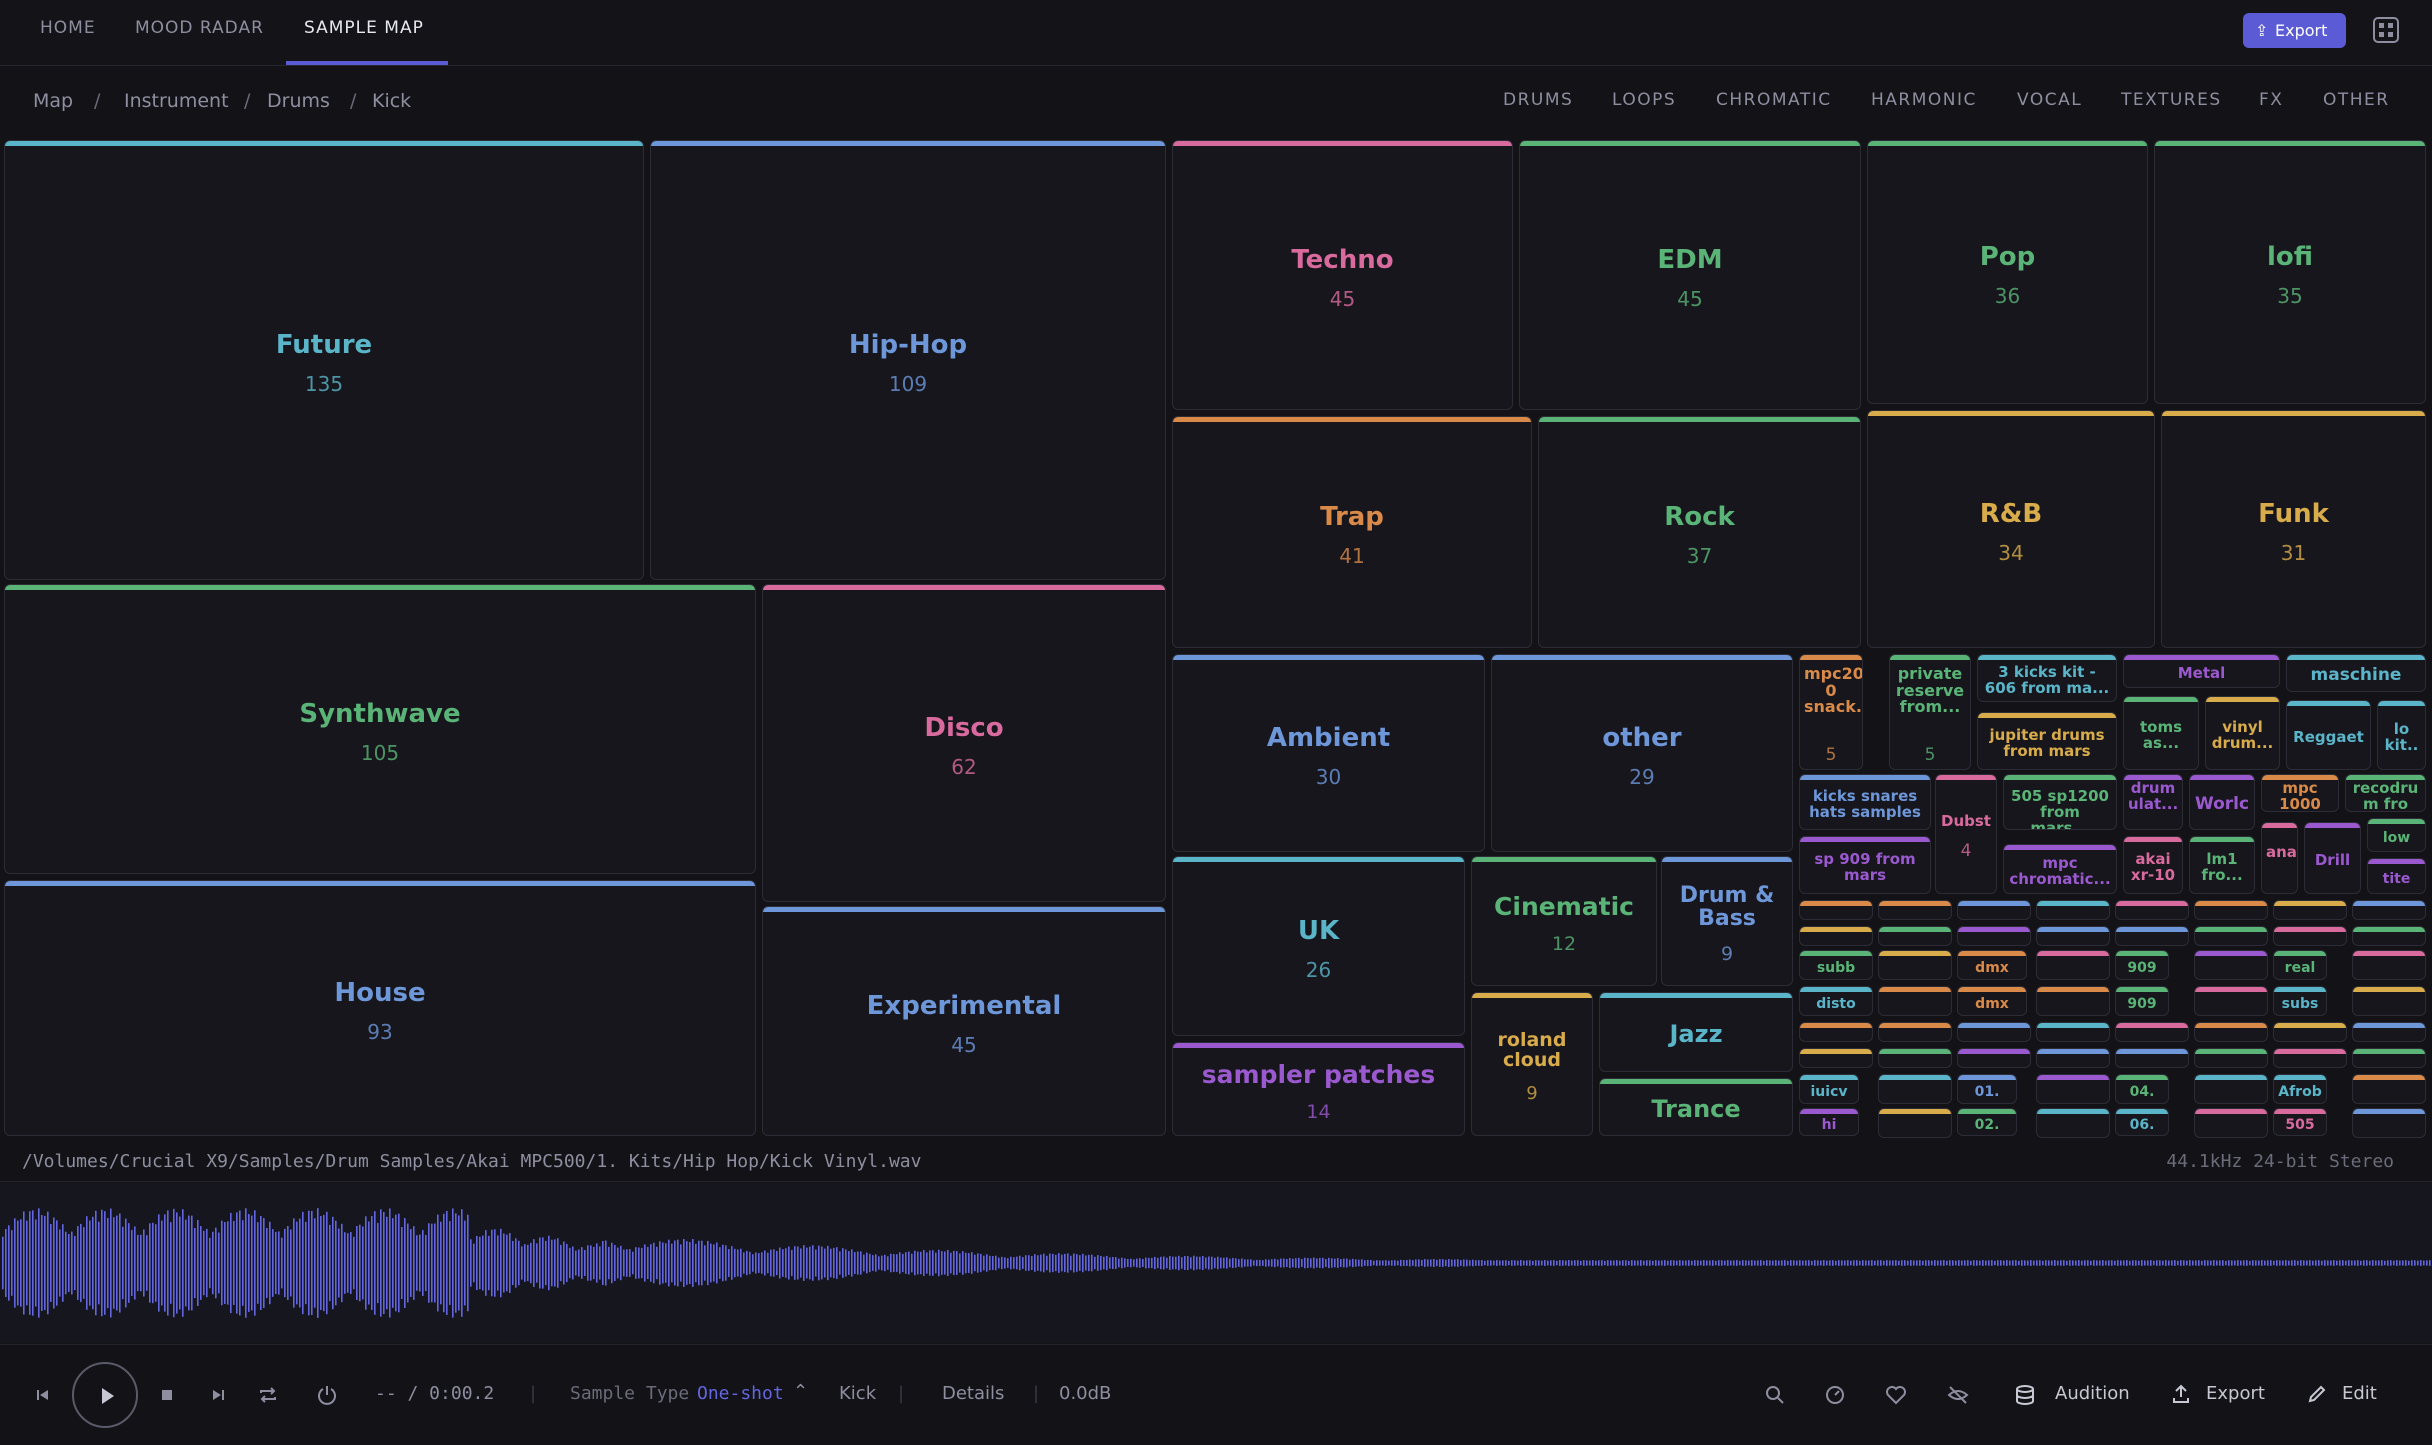  What do you see at coordinates (1896, 1395) in the screenshot?
I see `heart-icon` at bounding box center [1896, 1395].